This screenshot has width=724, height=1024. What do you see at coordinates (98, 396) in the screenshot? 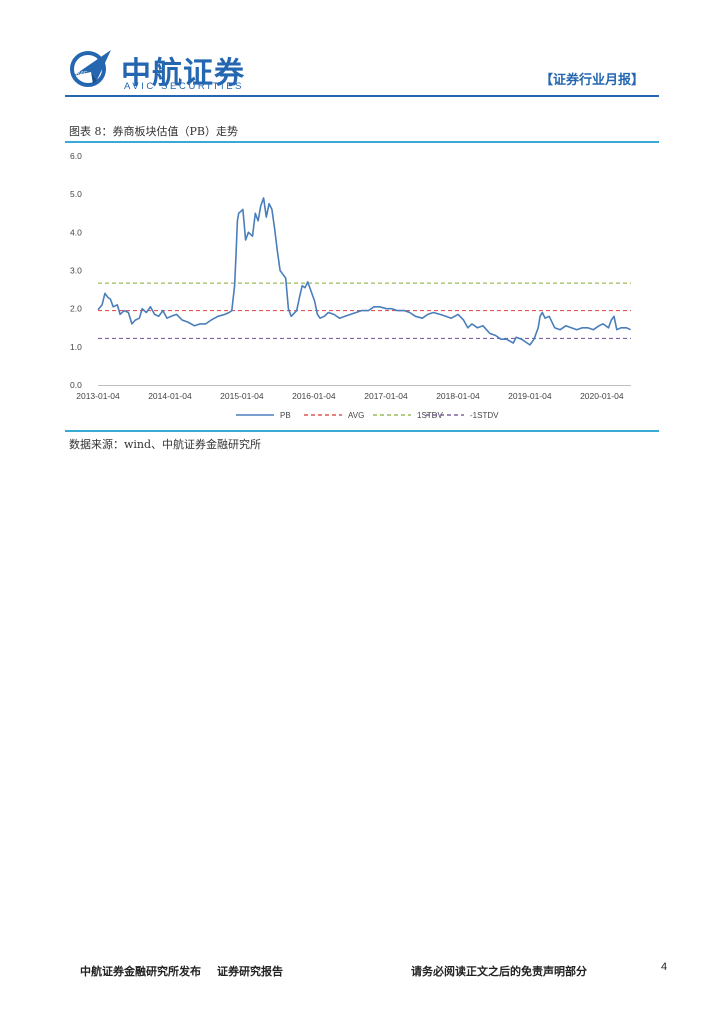
I see `x-tick-label: 2013-01-04` at bounding box center [98, 396].